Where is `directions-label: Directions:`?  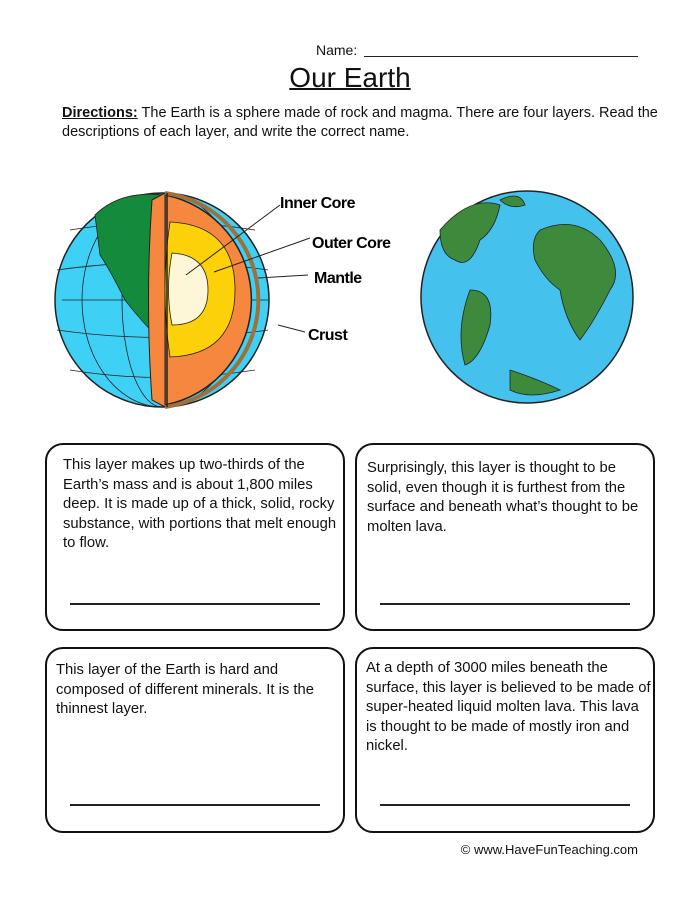 directions-label: Directions: is located at coordinates (100, 113).